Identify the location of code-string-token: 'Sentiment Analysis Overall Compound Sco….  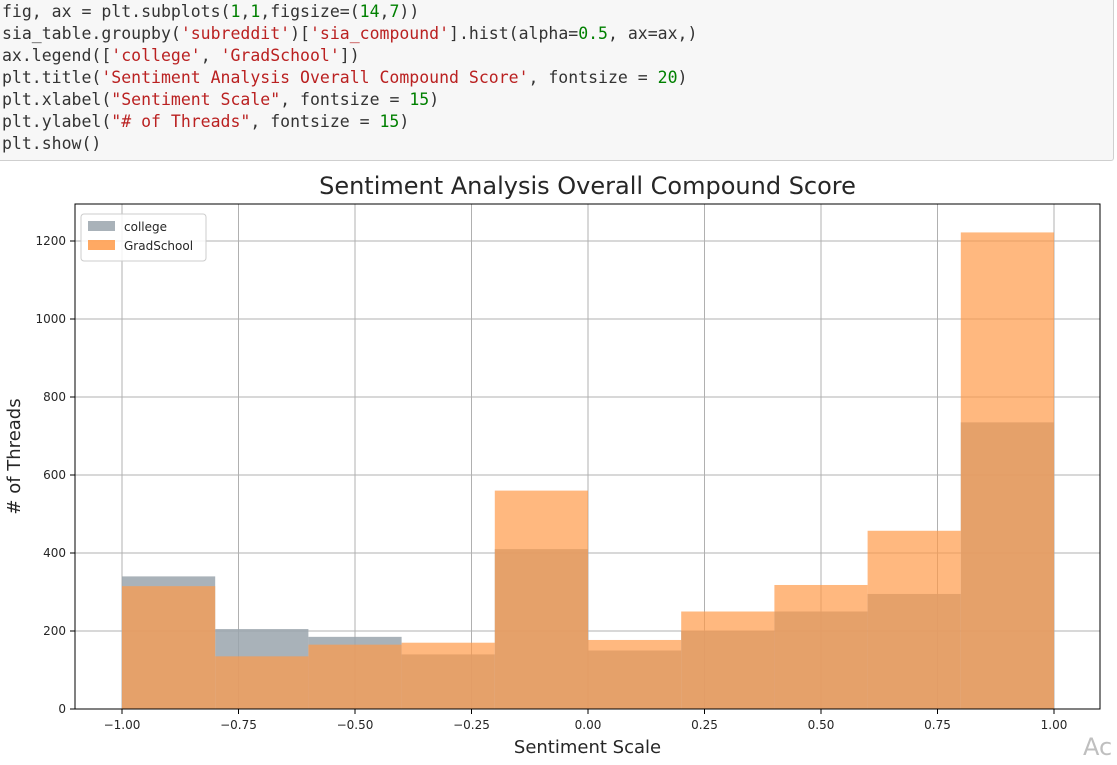
(315, 77).